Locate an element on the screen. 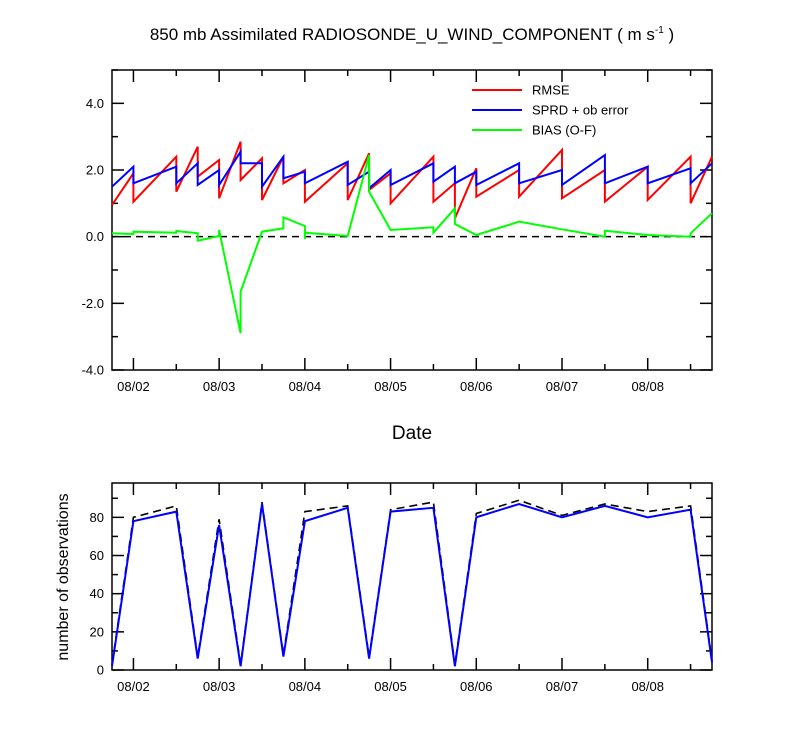  y-tick-label: 0 is located at coordinates (100, 670).